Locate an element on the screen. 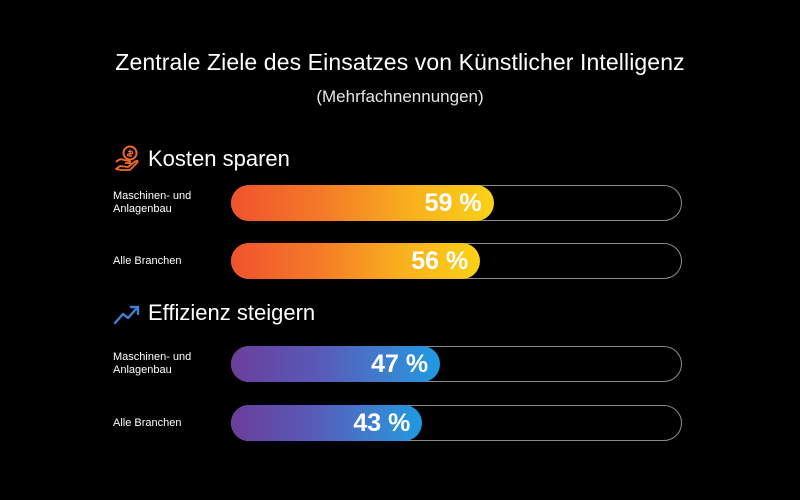 The width and height of the screenshot is (800, 500). trend-up-icon is located at coordinates (126, 315).